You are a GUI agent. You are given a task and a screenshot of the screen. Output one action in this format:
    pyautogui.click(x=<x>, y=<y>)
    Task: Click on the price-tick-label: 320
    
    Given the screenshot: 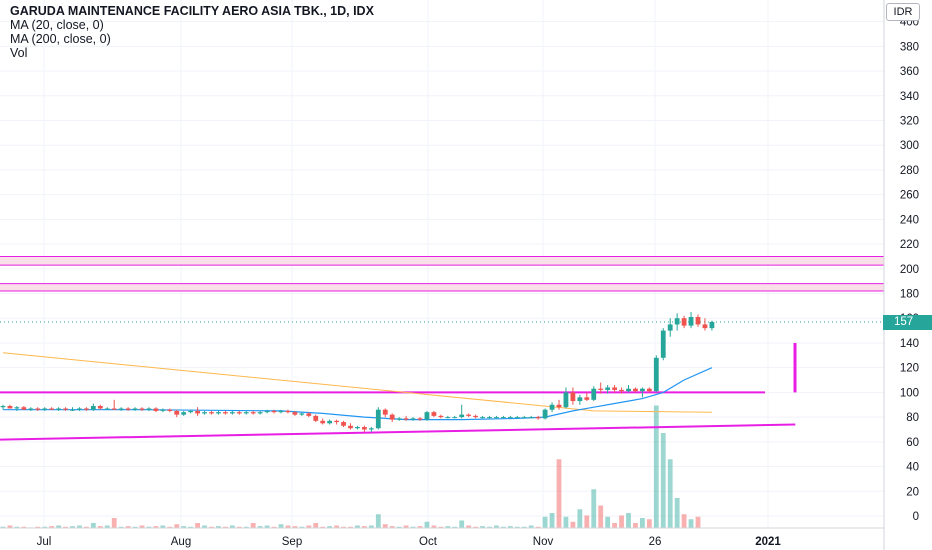 What is the action you would take?
    pyautogui.click(x=909, y=121)
    